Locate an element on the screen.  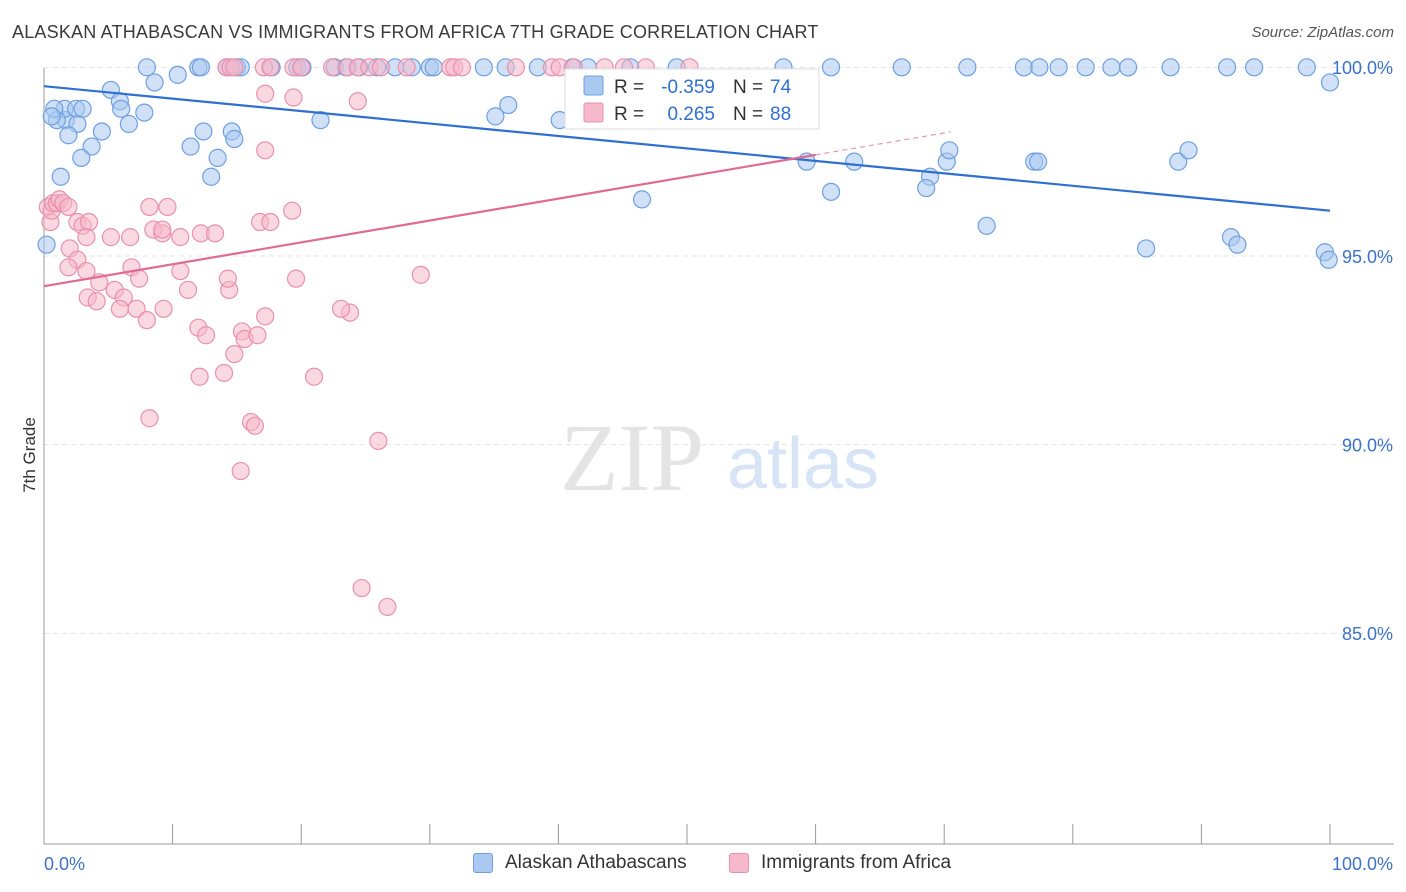
trend-line-pink is located at coordinates (429, 220).